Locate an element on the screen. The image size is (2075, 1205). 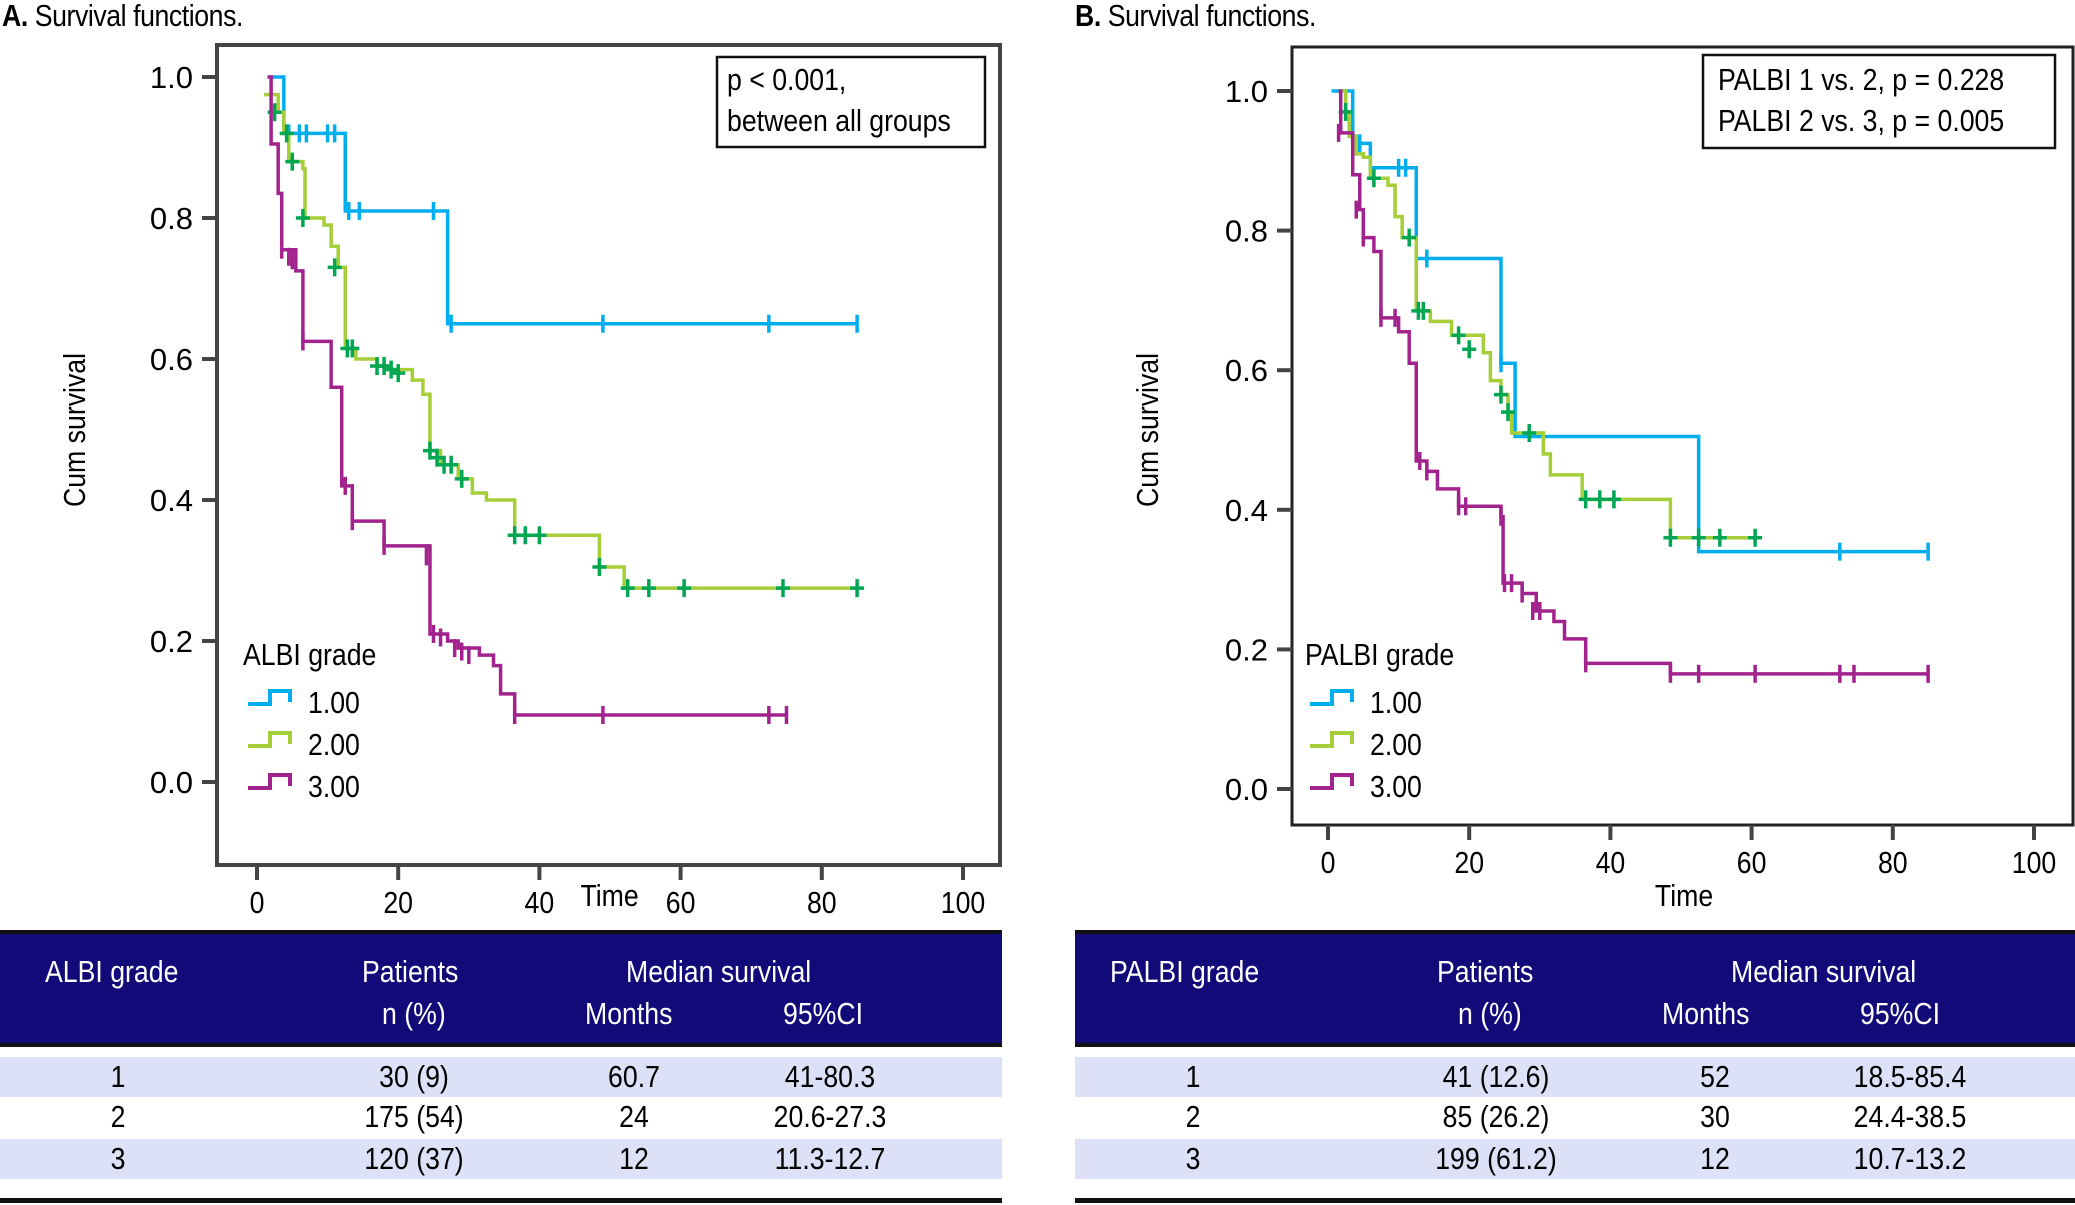
panel-a-x-axis: 0 20 40 60 80 100 is located at coordinates (617, 892).